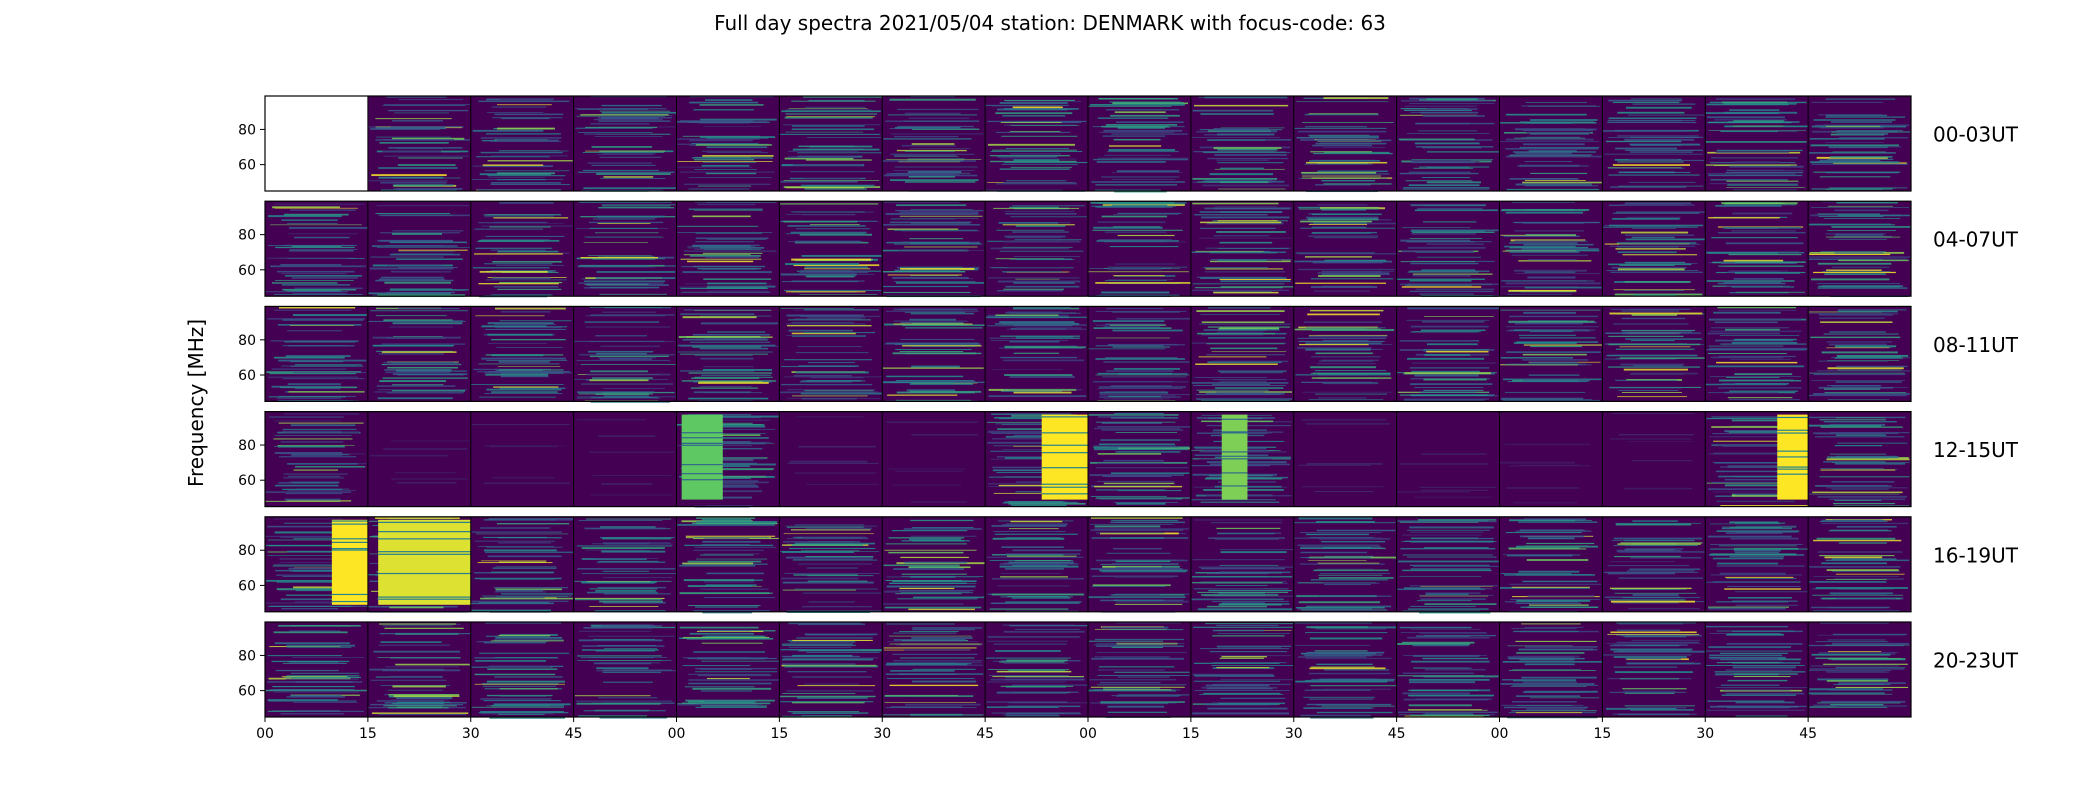 This screenshot has height=800, width=2100. I want to click on panel-background, so click(1036, 143).